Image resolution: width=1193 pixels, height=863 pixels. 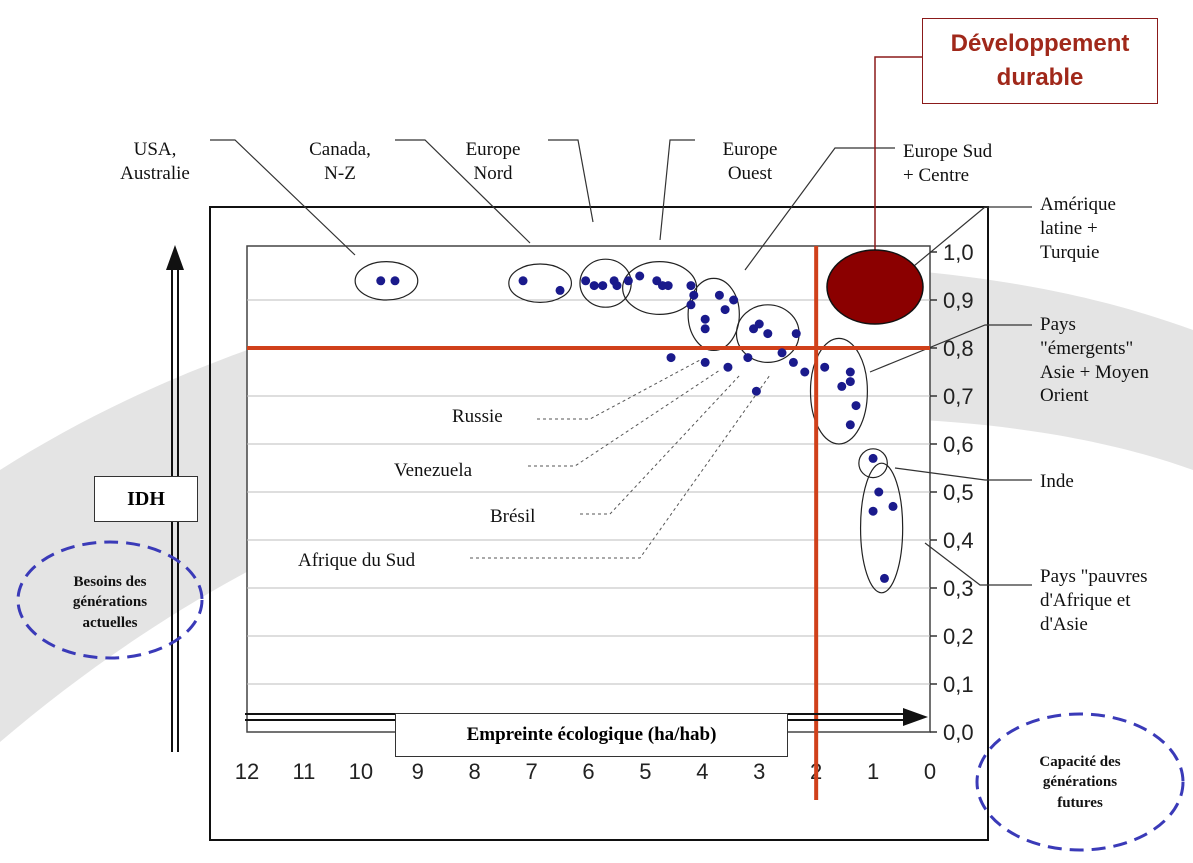 What do you see at coordinates (948, 163) in the screenshot?
I see `label-europe-sud-centre: Europe Sud + Centre` at bounding box center [948, 163].